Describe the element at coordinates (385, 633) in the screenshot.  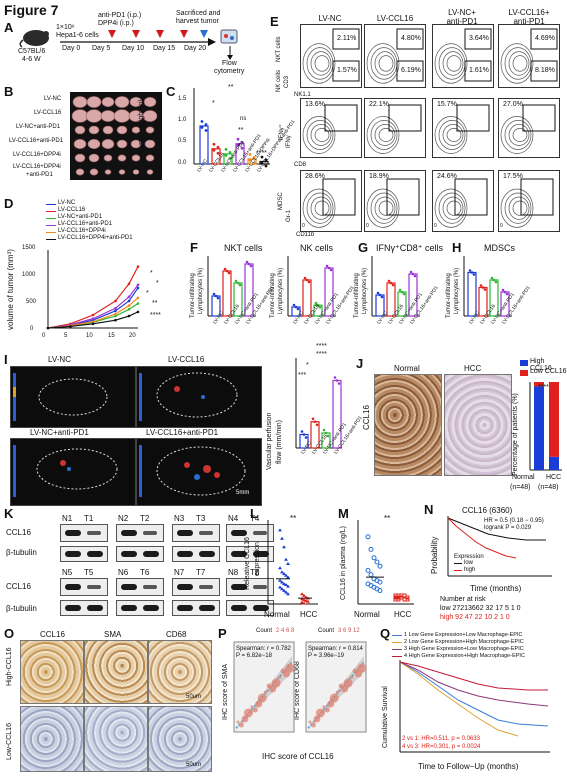
I see `panel-label-q: Q` at that location.